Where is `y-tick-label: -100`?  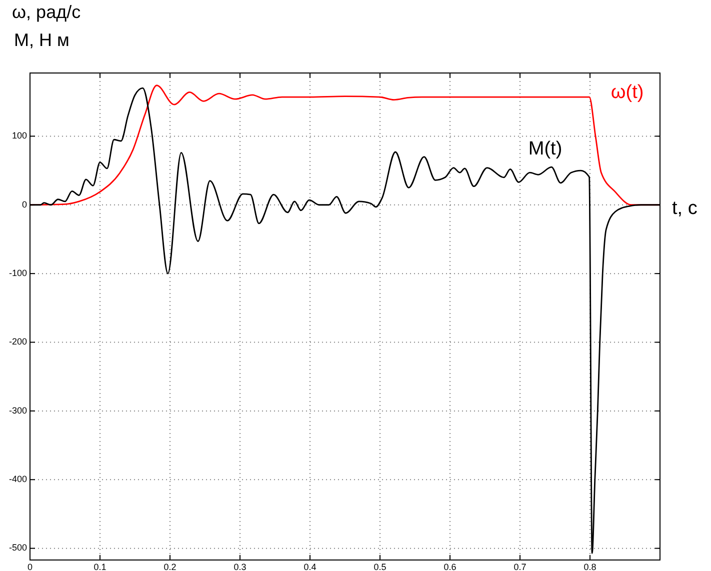
y-tick-label: -100 is located at coordinates (17, 273).